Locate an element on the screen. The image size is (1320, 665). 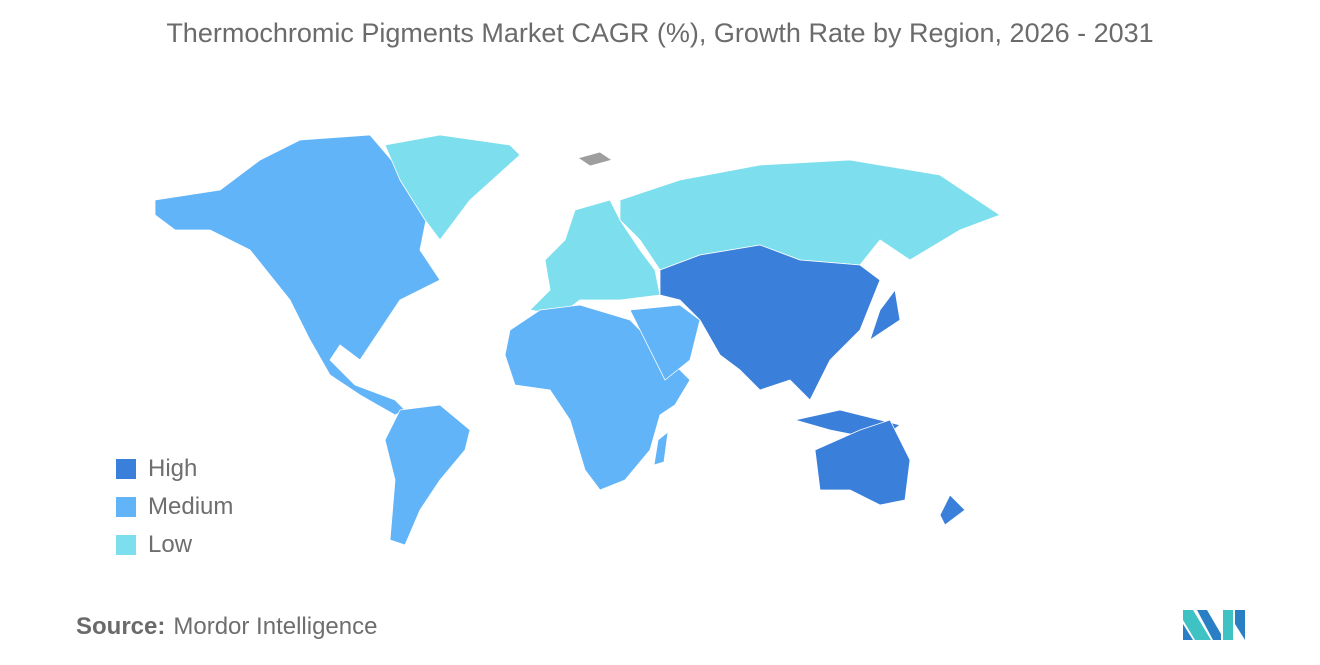
source-note: Source: Mordor Intelligence is located at coordinates (226, 627).